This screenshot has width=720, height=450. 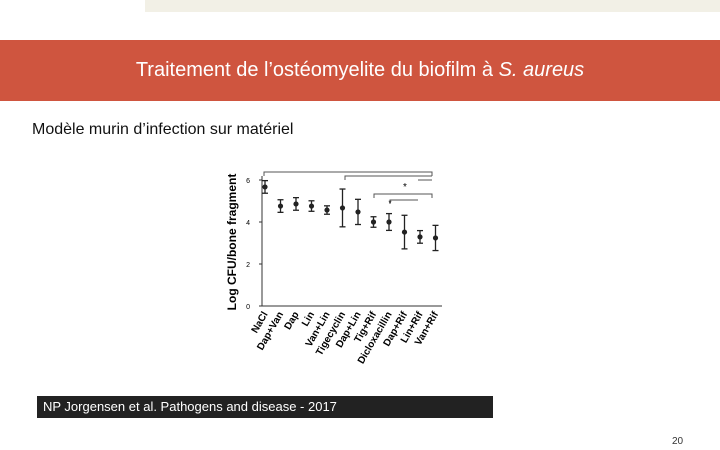 What do you see at coordinates (248, 265) in the screenshot?
I see `y-tick-label: 2` at bounding box center [248, 265].